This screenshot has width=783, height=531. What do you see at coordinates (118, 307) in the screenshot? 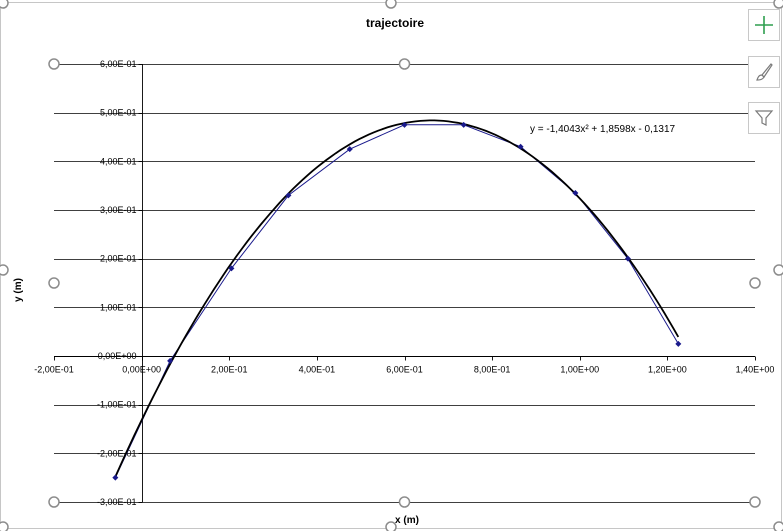
I see `y-tick-label: 1,00E-01` at bounding box center [118, 307].